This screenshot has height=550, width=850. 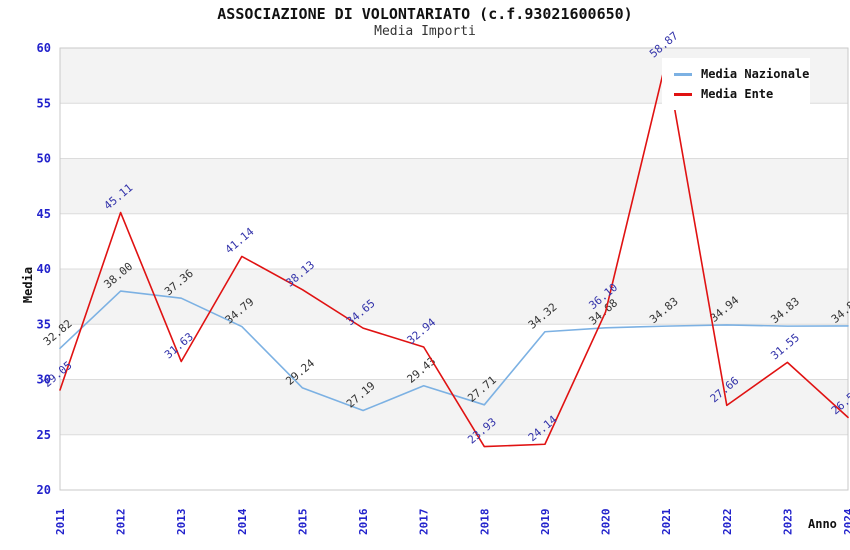 I want to click on data-label: 41.14, so click(x=240, y=240).